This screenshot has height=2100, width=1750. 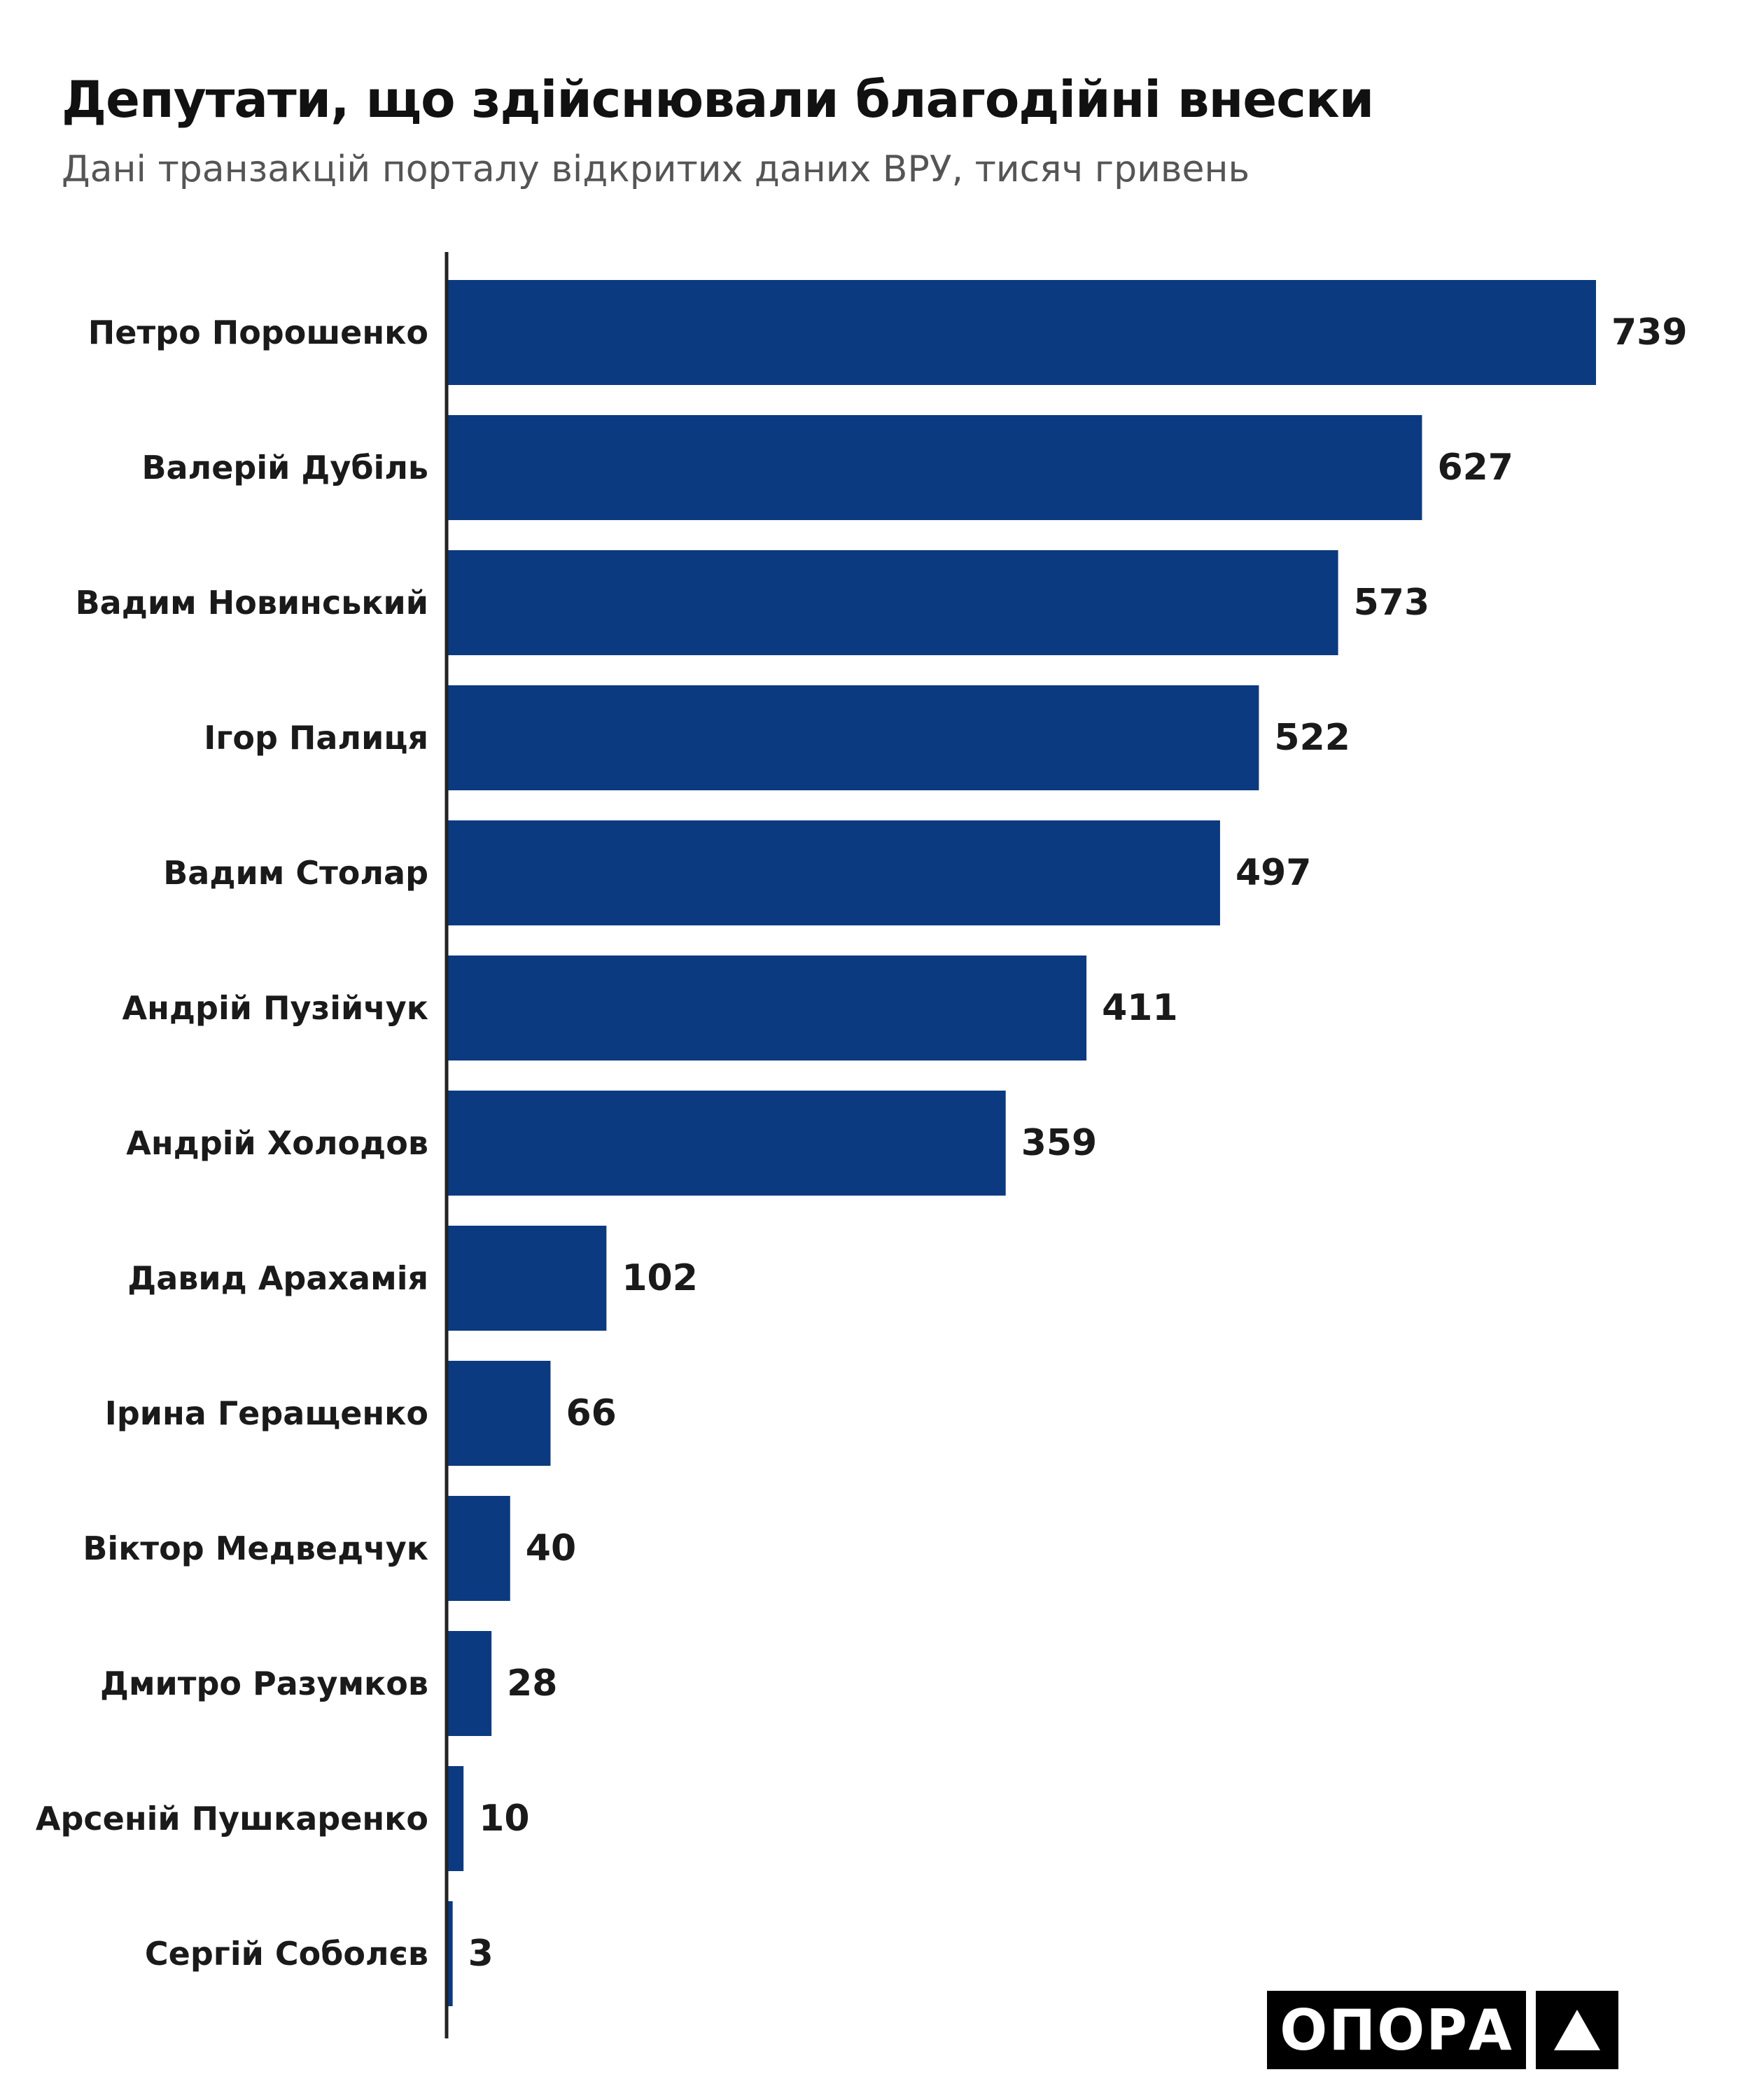 What do you see at coordinates (258, 332) in the screenshot?
I see `category-label: Петро Порошенко` at bounding box center [258, 332].